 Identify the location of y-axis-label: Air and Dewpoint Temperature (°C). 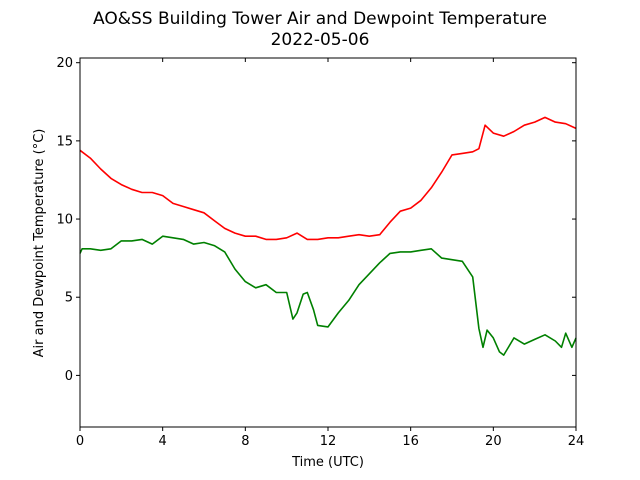
(39, 243).